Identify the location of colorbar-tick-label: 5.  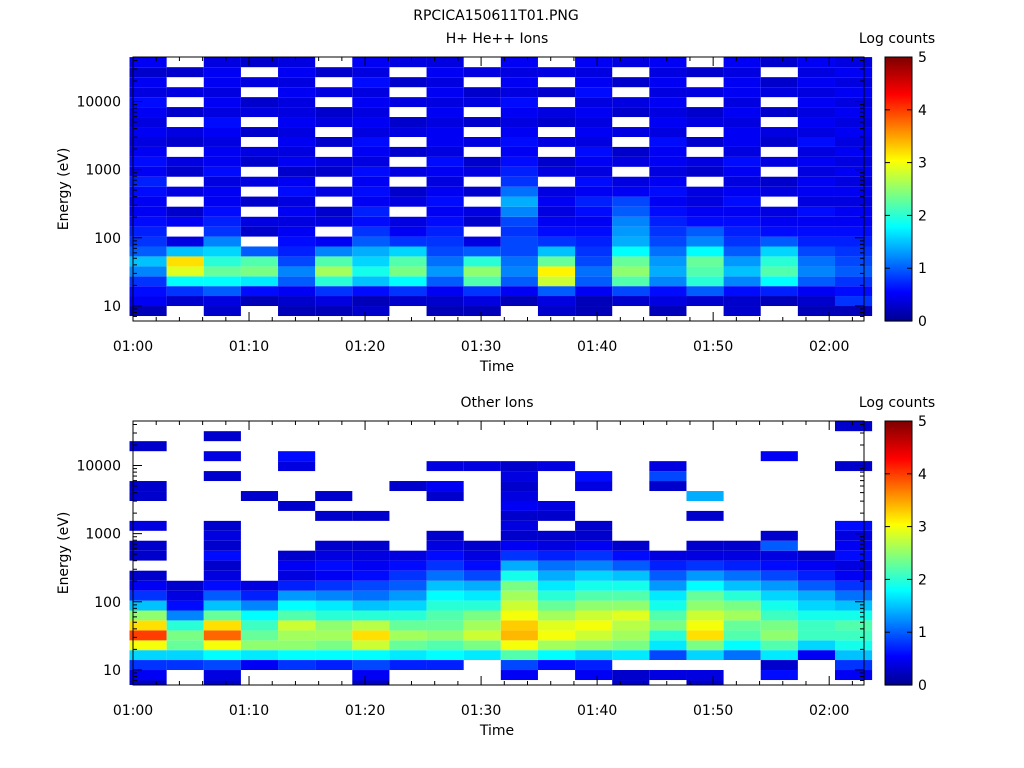
(922, 422).